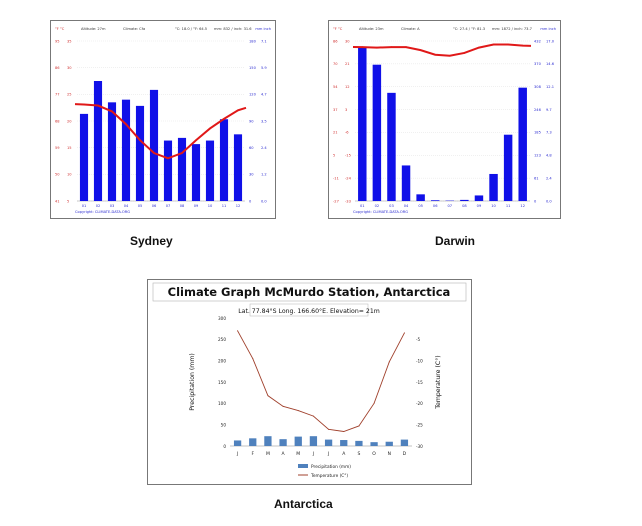 The width and height of the screenshot is (642, 526). Describe the element at coordinates (389, 454) in the screenshot. I see `mcmurdo-month-label: N` at that location.